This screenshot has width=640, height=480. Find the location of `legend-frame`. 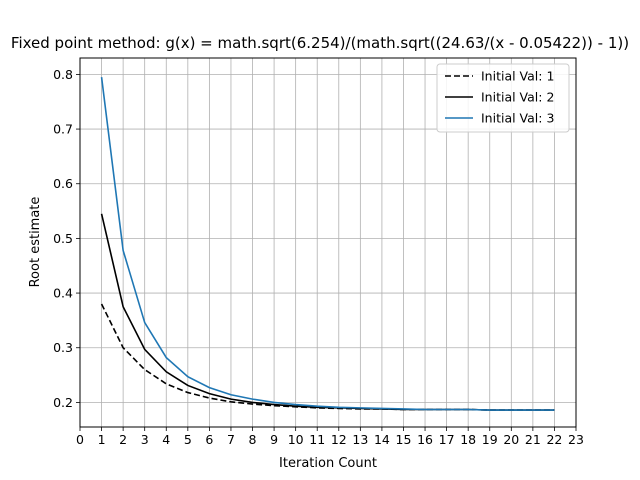

legend-frame is located at coordinates (503, 98).